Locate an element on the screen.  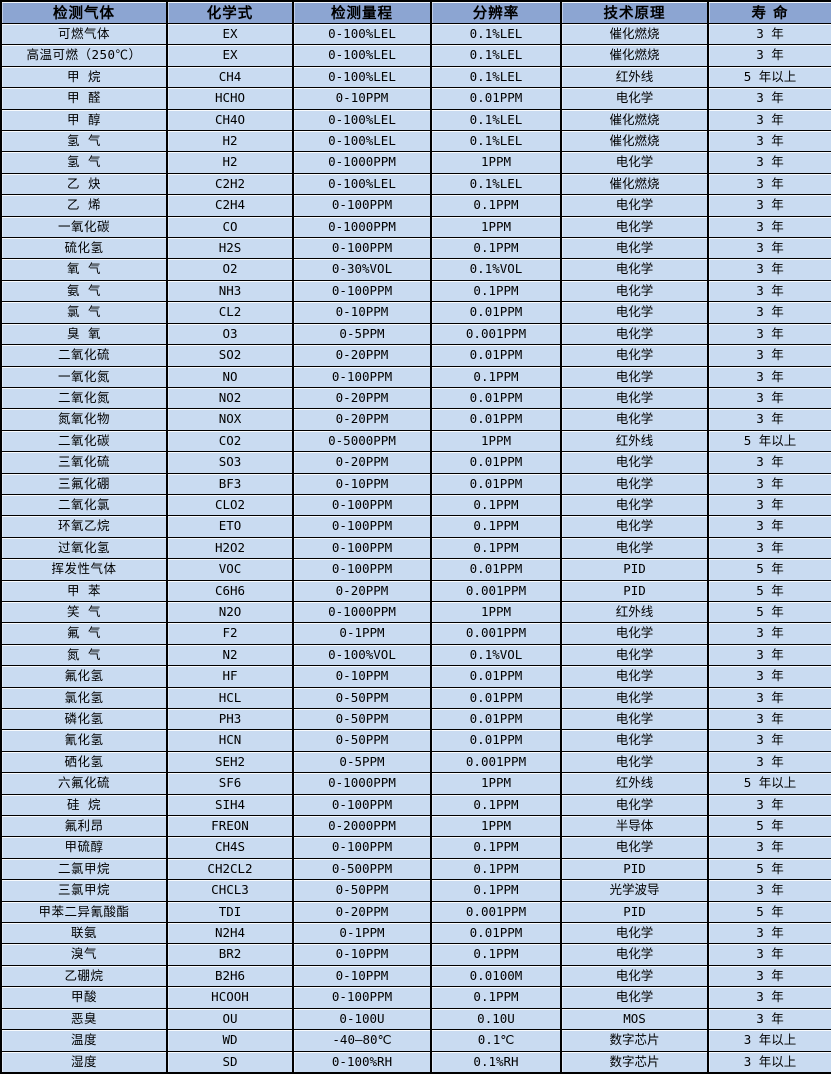
table-row: 氮 气 N2 0-100%VOL 0.1%VOL 电化学 3 年 is located at coordinates (415, 655).